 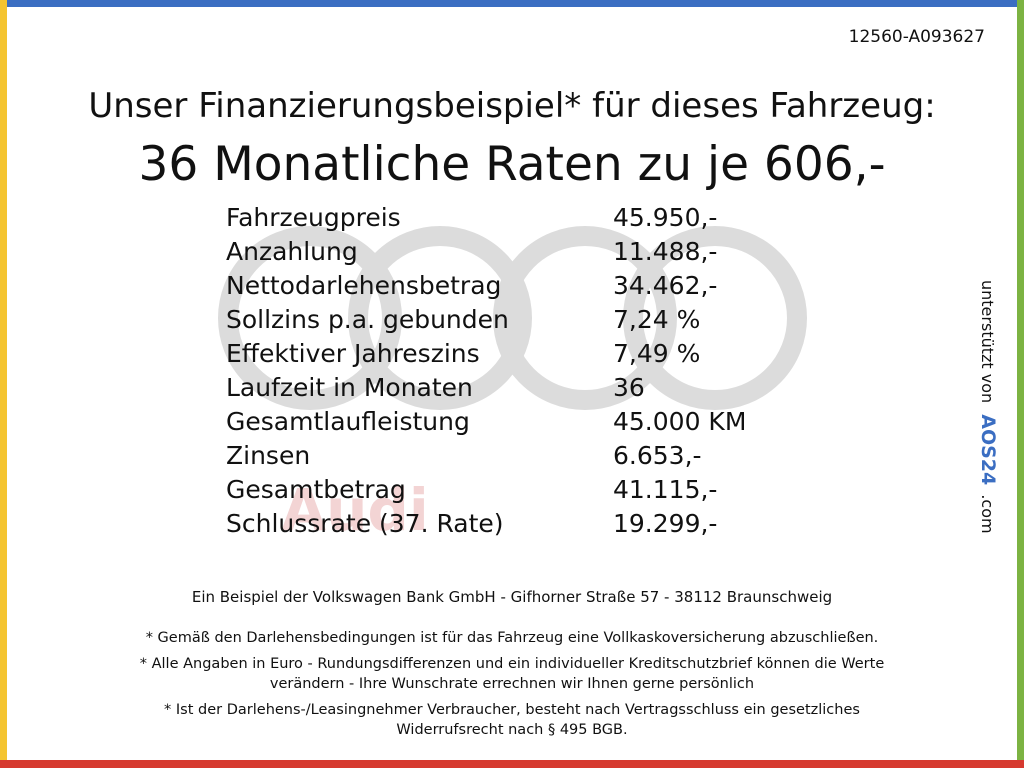 What do you see at coordinates (665, 251) in the screenshot?
I see `row-value: 11.488,-` at bounding box center [665, 251].